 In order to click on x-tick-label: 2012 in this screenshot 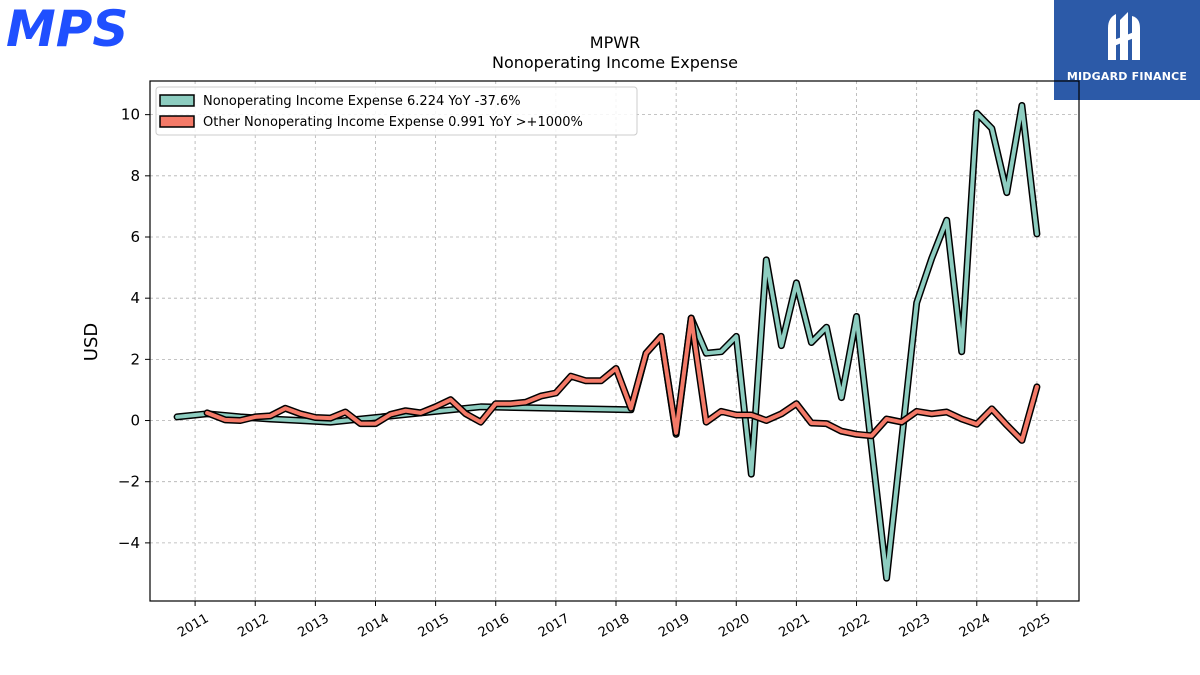, I will do `click(253, 626)`.